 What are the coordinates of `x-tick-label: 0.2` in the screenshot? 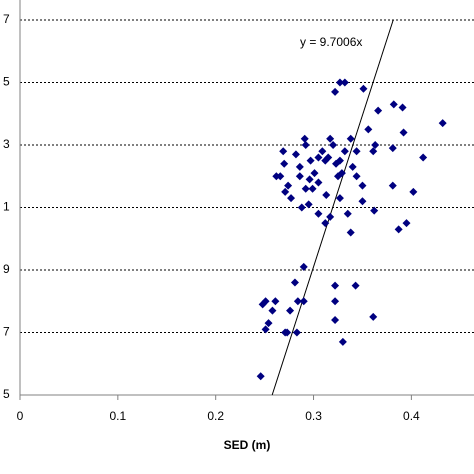 It's located at (215, 416).